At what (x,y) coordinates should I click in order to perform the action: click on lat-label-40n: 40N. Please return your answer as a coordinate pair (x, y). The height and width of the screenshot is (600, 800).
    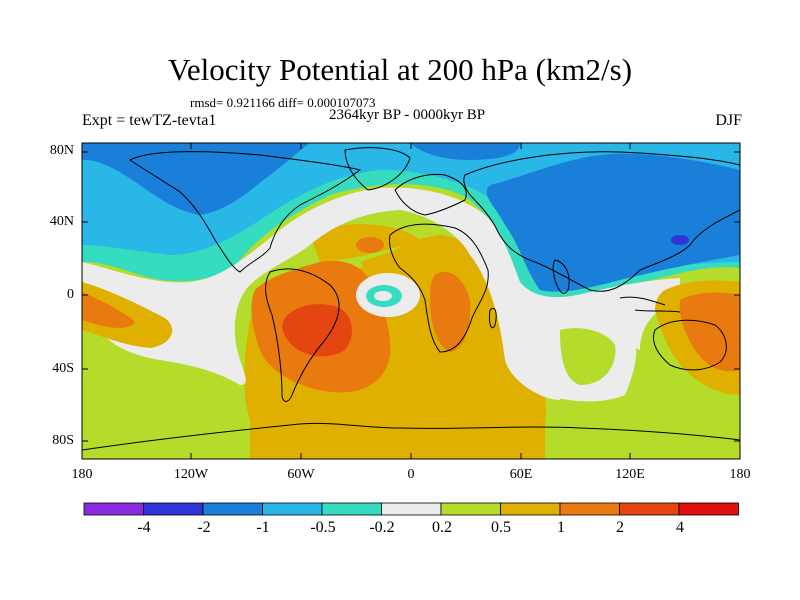
    Looking at the image, I should click on (61, 221).